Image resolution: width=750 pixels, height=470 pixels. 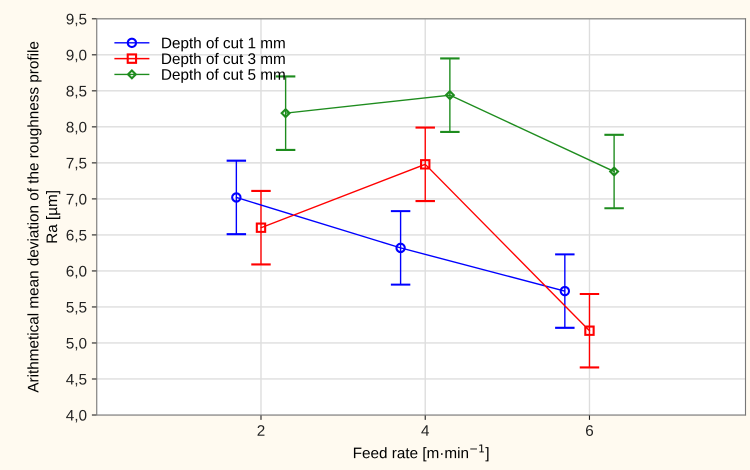 I want to click on y-tick-label: 9,5, so click(x=76, y=20).